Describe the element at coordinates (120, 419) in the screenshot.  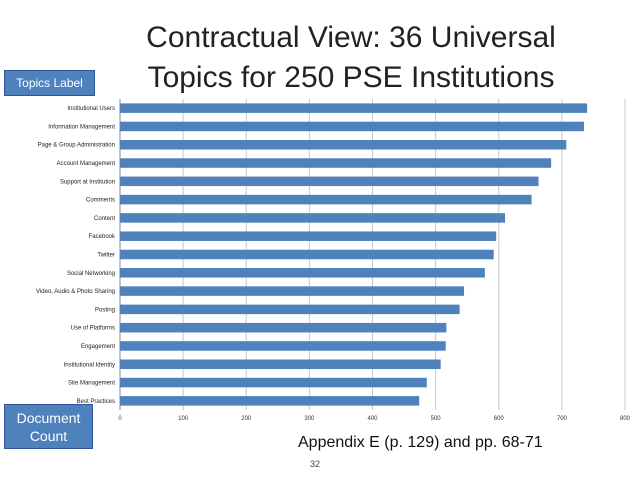
I see `x-tick-label: 0` at that location.